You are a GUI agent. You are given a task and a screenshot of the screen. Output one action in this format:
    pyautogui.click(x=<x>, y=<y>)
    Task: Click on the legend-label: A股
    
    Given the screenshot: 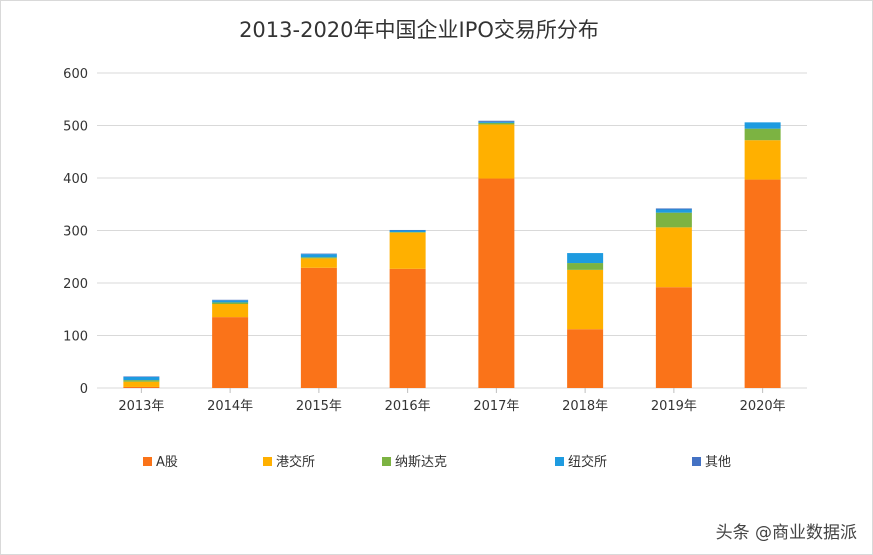 What is the action you would take?
    pyautogui.click(x=167, y=462)
    